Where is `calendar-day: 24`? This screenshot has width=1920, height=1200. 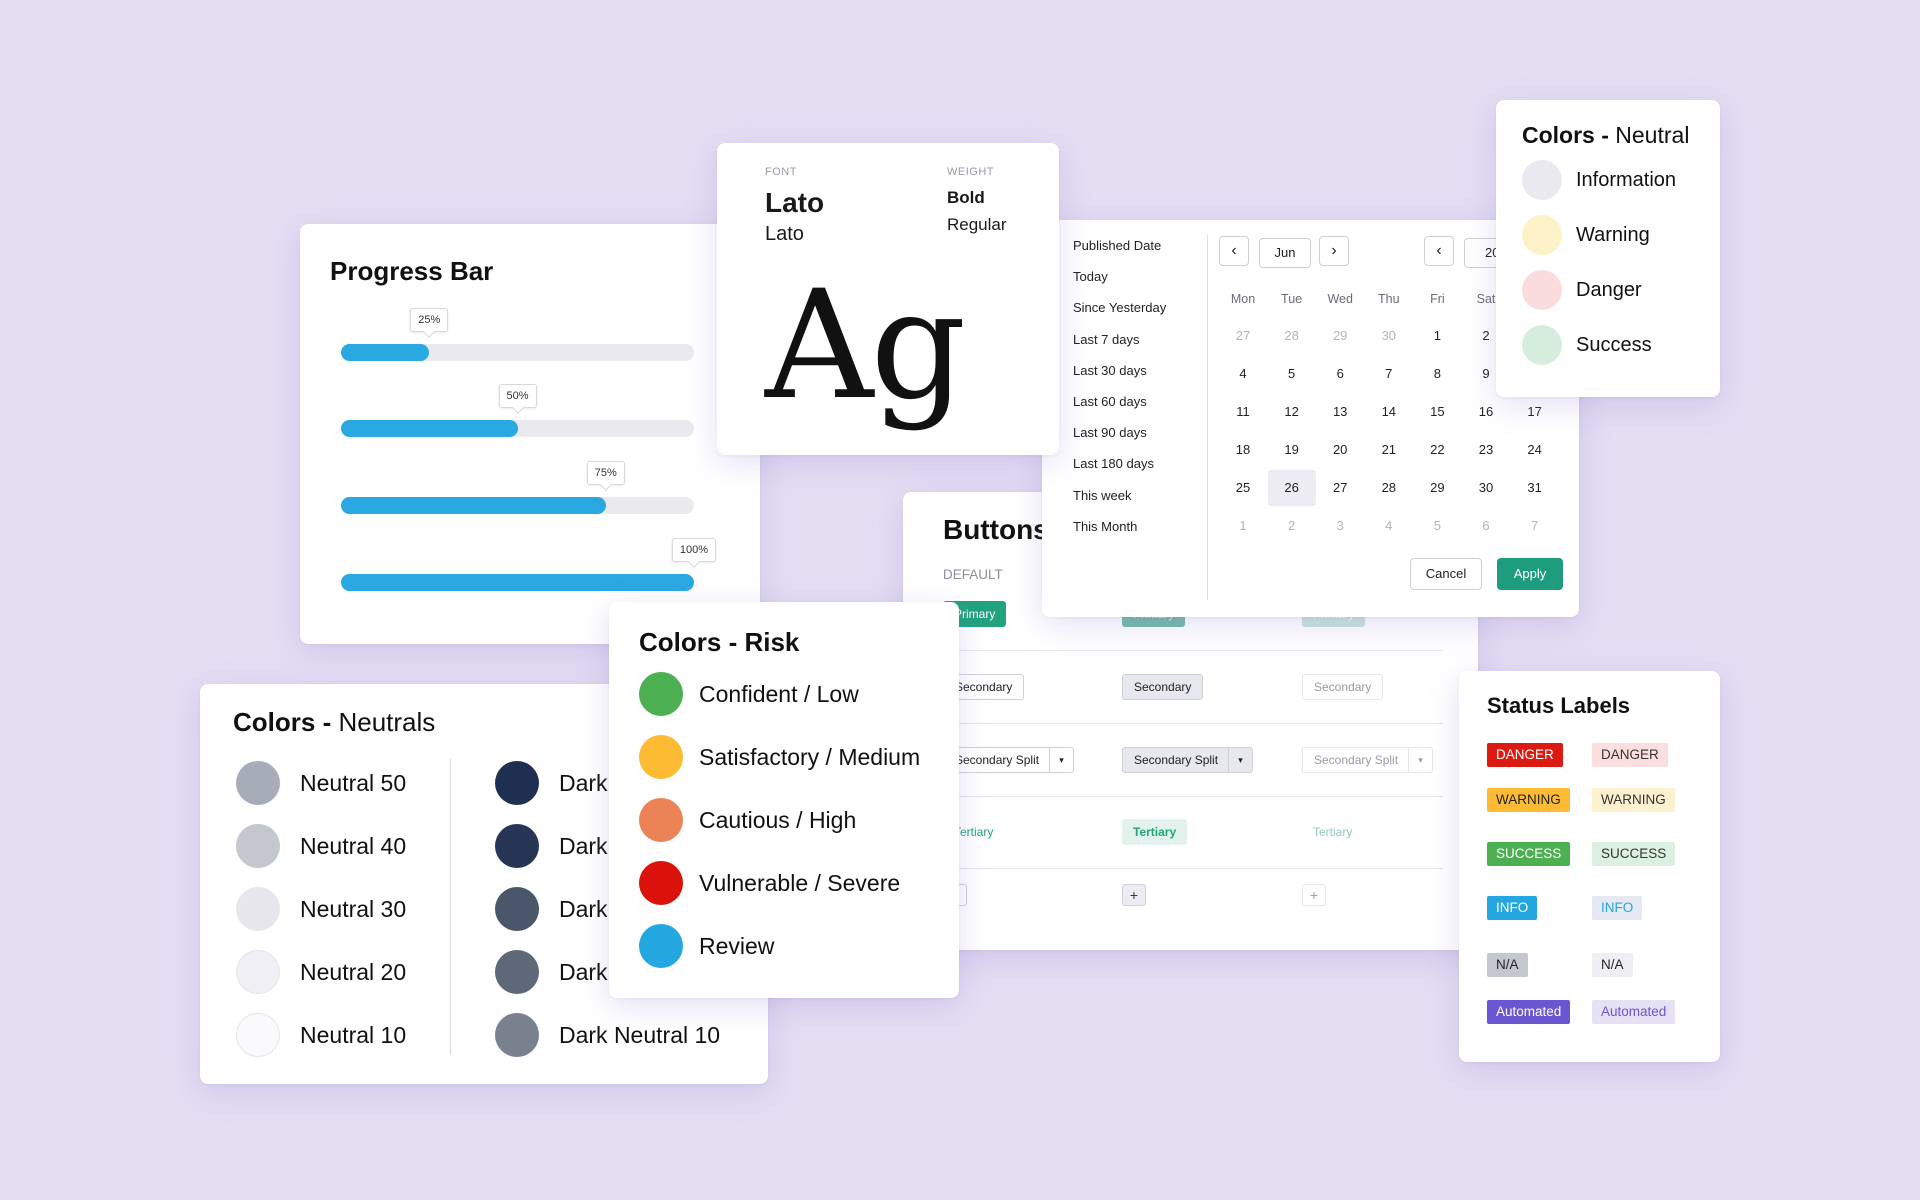
calendar-day: 24 is located at coordinates (1534, 449).